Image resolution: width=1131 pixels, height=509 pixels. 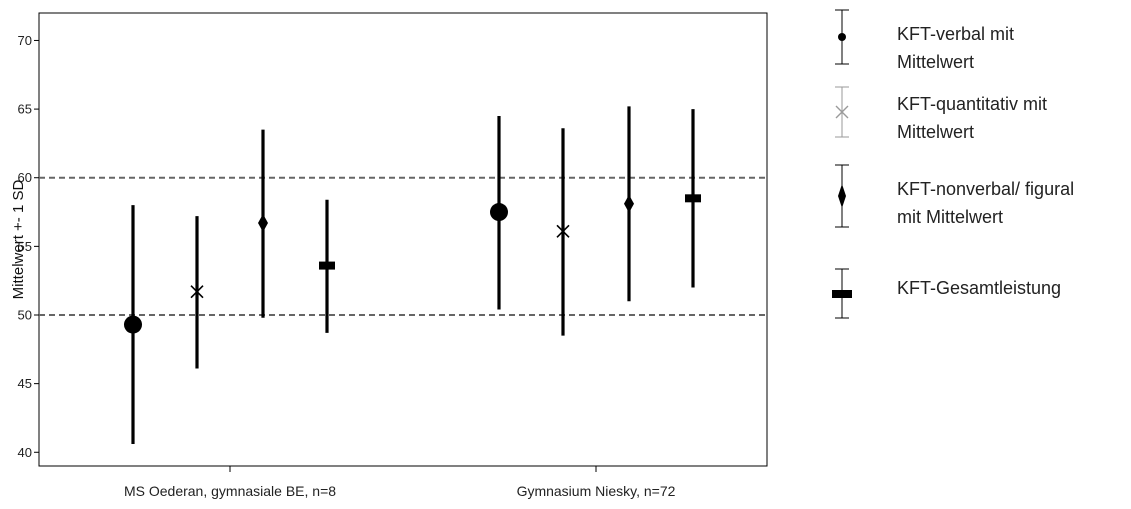 I want to click on y-tick-label: 40, so click(x=25, y=452).